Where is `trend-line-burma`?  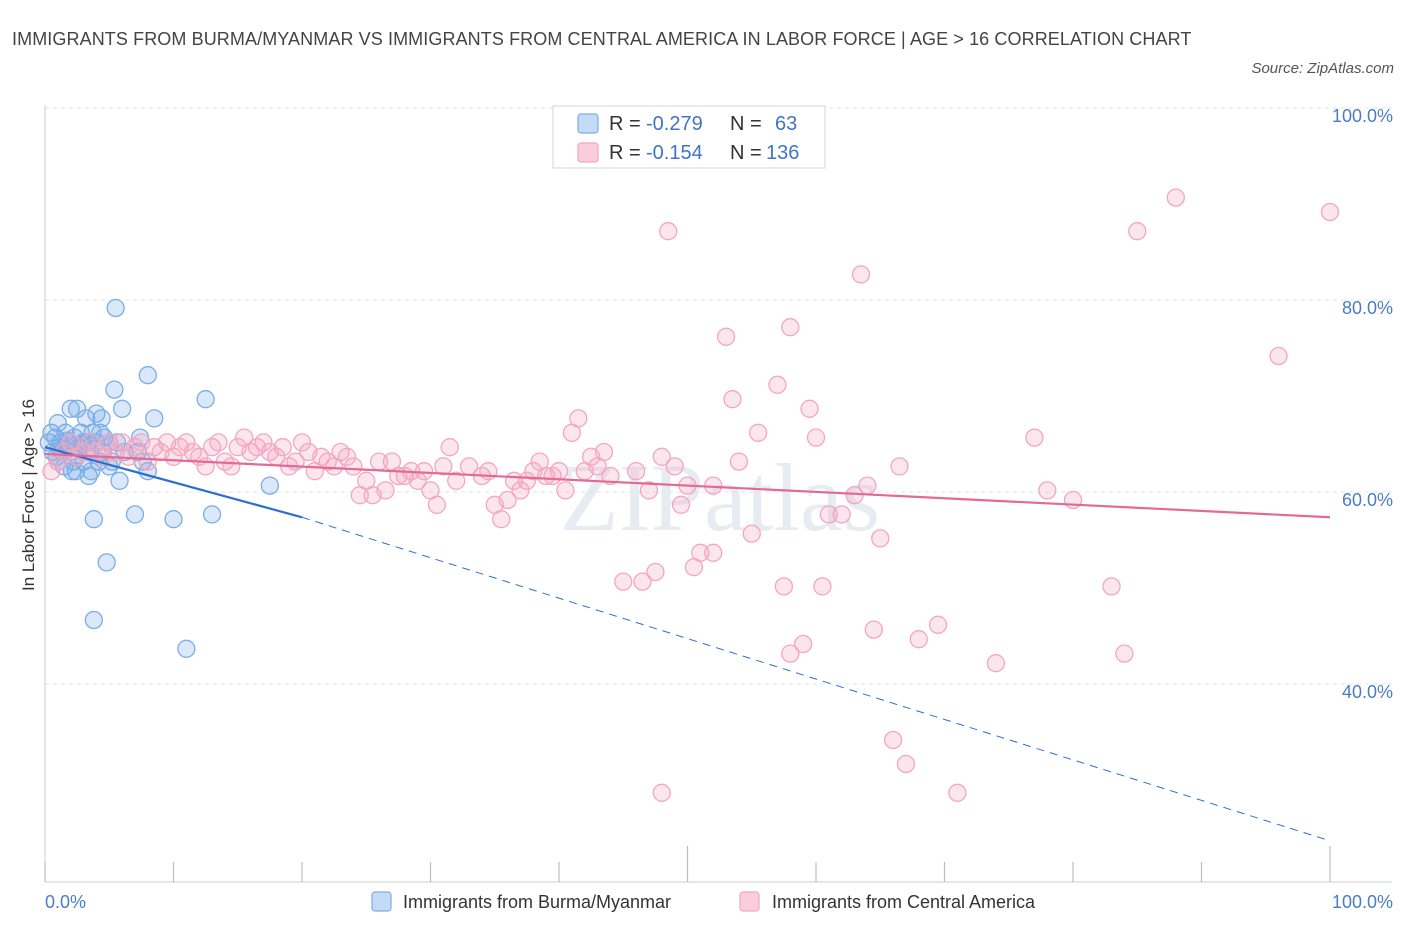
trend-line-burma is located at coordinates (173, 482).